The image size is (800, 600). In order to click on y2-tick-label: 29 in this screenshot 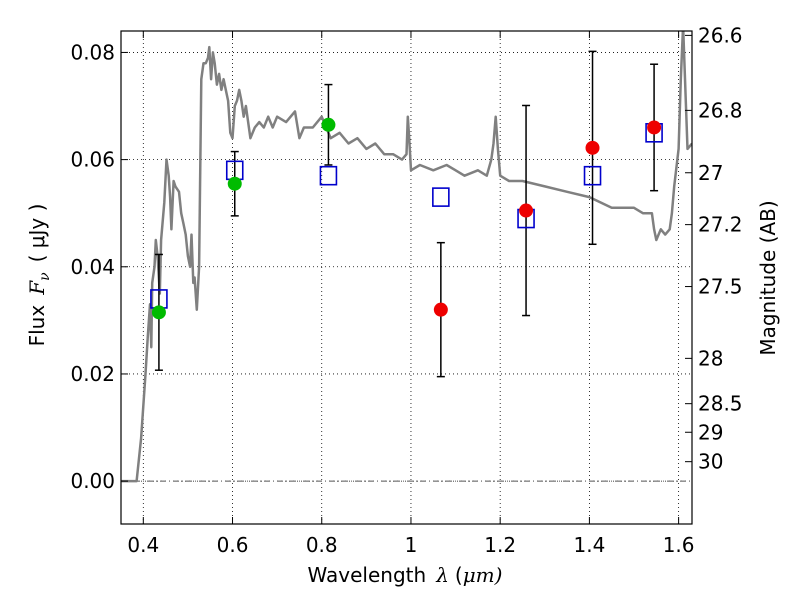, I will do `click(710, 432)`.